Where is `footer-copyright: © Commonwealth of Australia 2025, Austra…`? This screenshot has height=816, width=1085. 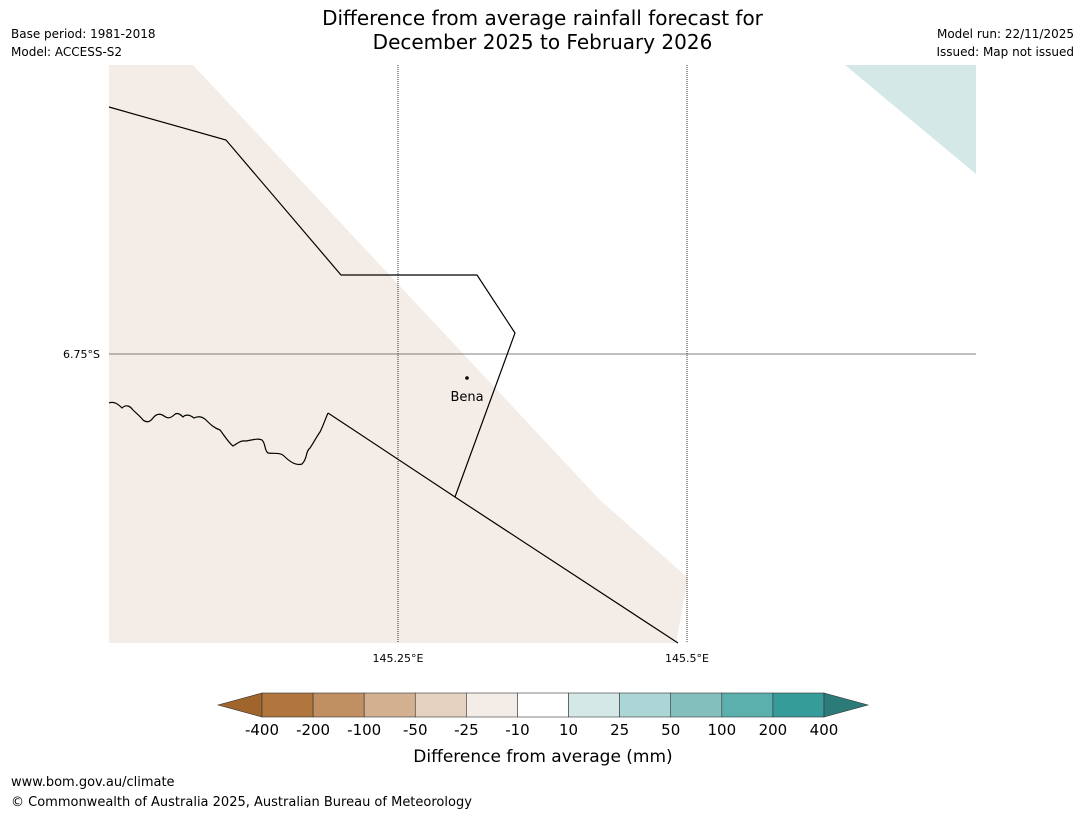 footer-copyright: © Commonwealth of Australia 2025, Austra… is located at coordinates (241, 802).